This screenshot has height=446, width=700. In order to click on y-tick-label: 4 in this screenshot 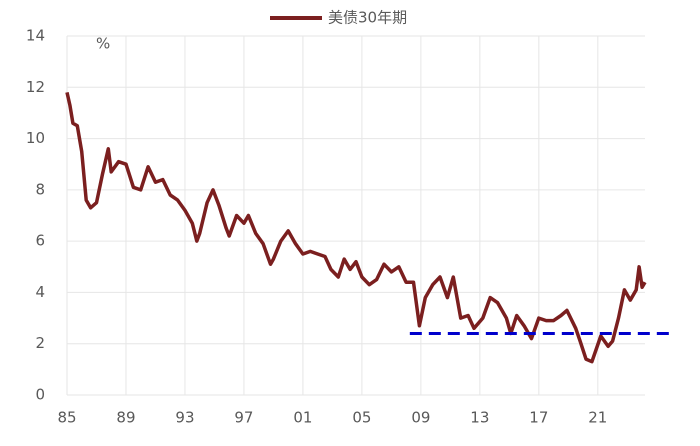, I will do `click(40, 292)`.